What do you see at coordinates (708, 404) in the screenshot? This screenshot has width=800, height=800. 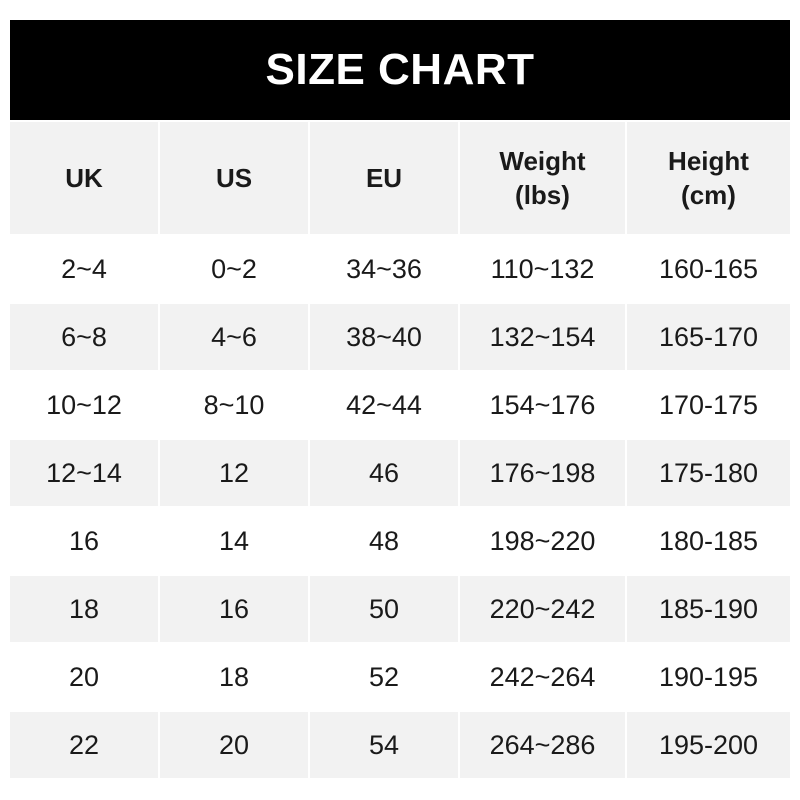 I see `cell-height: 170-175` at bounding box center [708, 404].